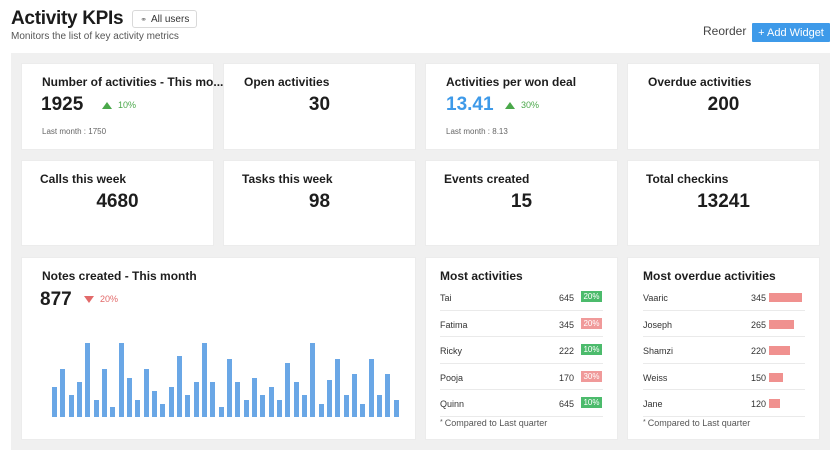 Image resolution: width=840 pixels, height=454 pixels. I want to click on card-title: Events created, so click(487, 179).